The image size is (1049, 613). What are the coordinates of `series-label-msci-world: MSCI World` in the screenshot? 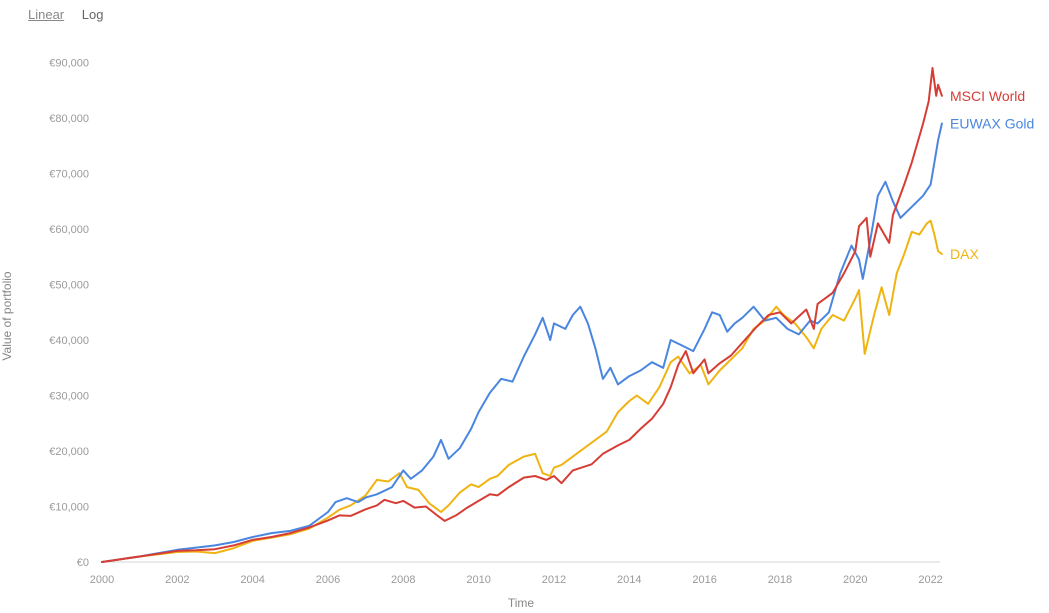 It's located at (987, 96).